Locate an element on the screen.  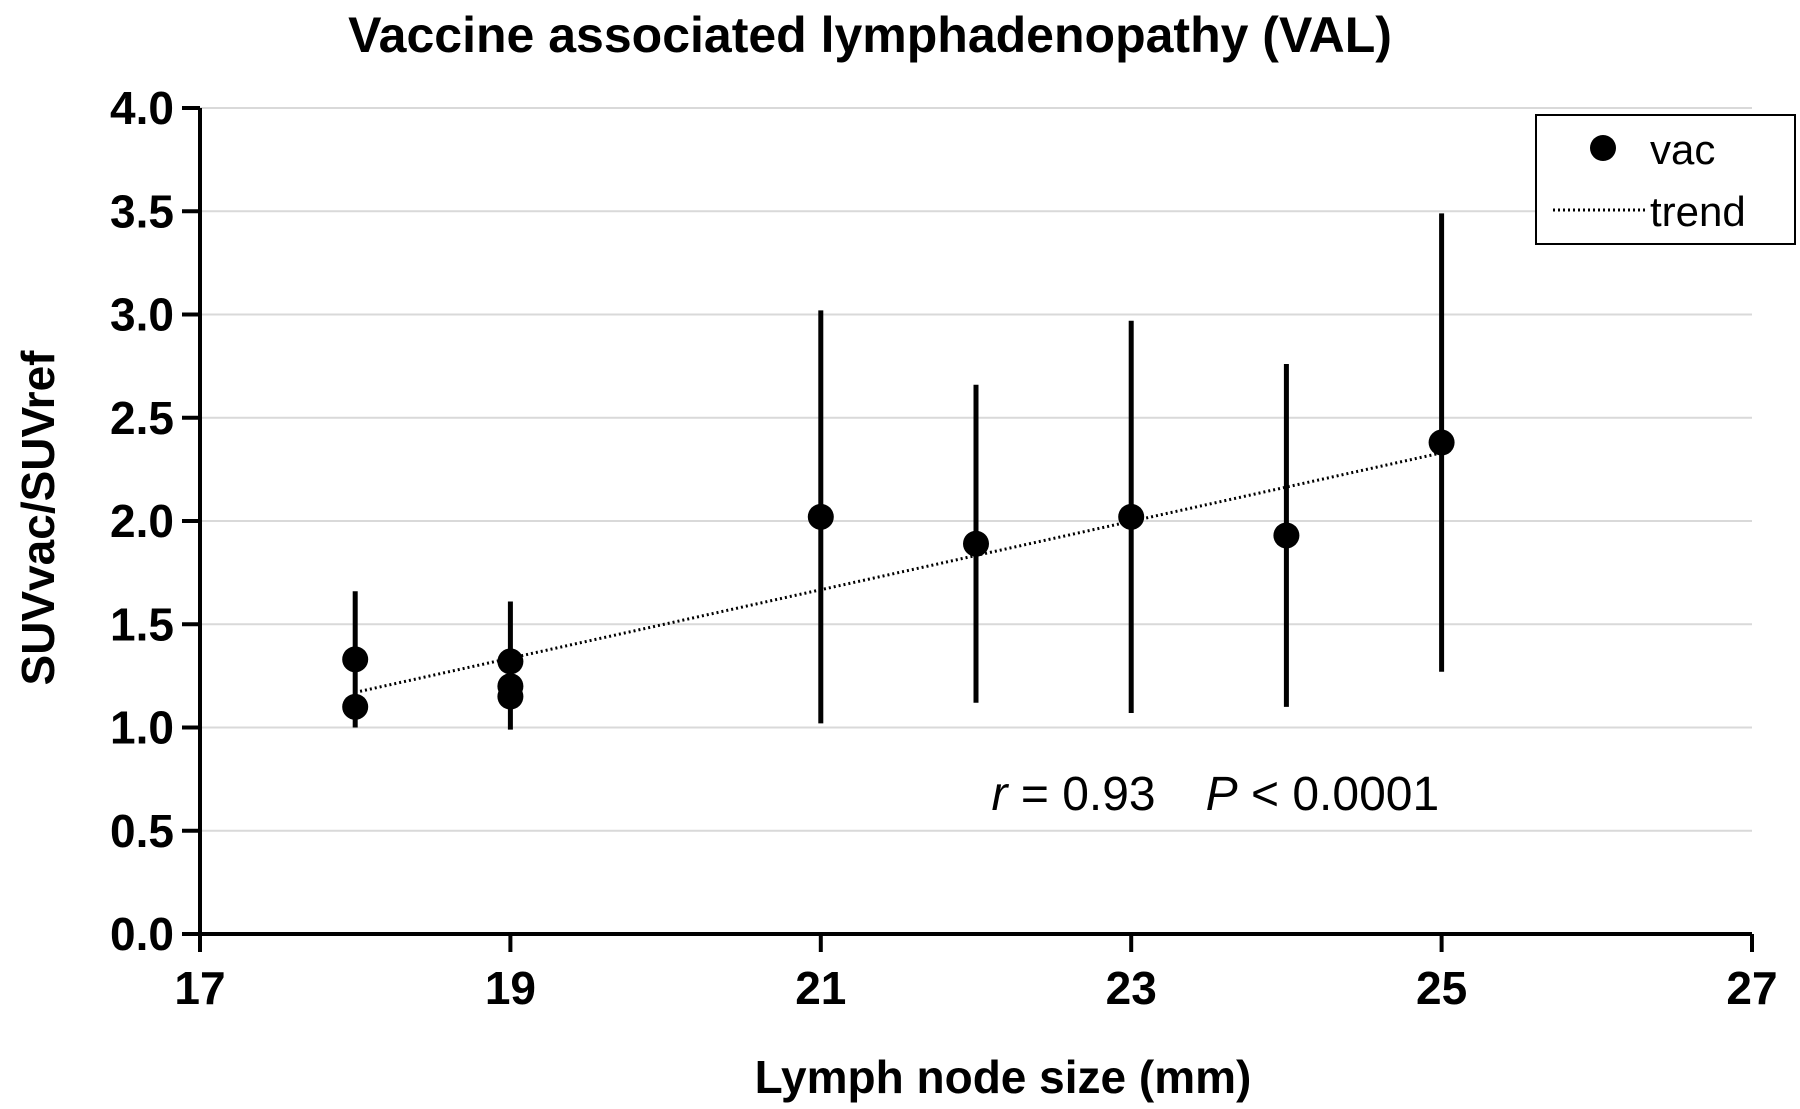
legend-box is located at coordinates (1665, 179).